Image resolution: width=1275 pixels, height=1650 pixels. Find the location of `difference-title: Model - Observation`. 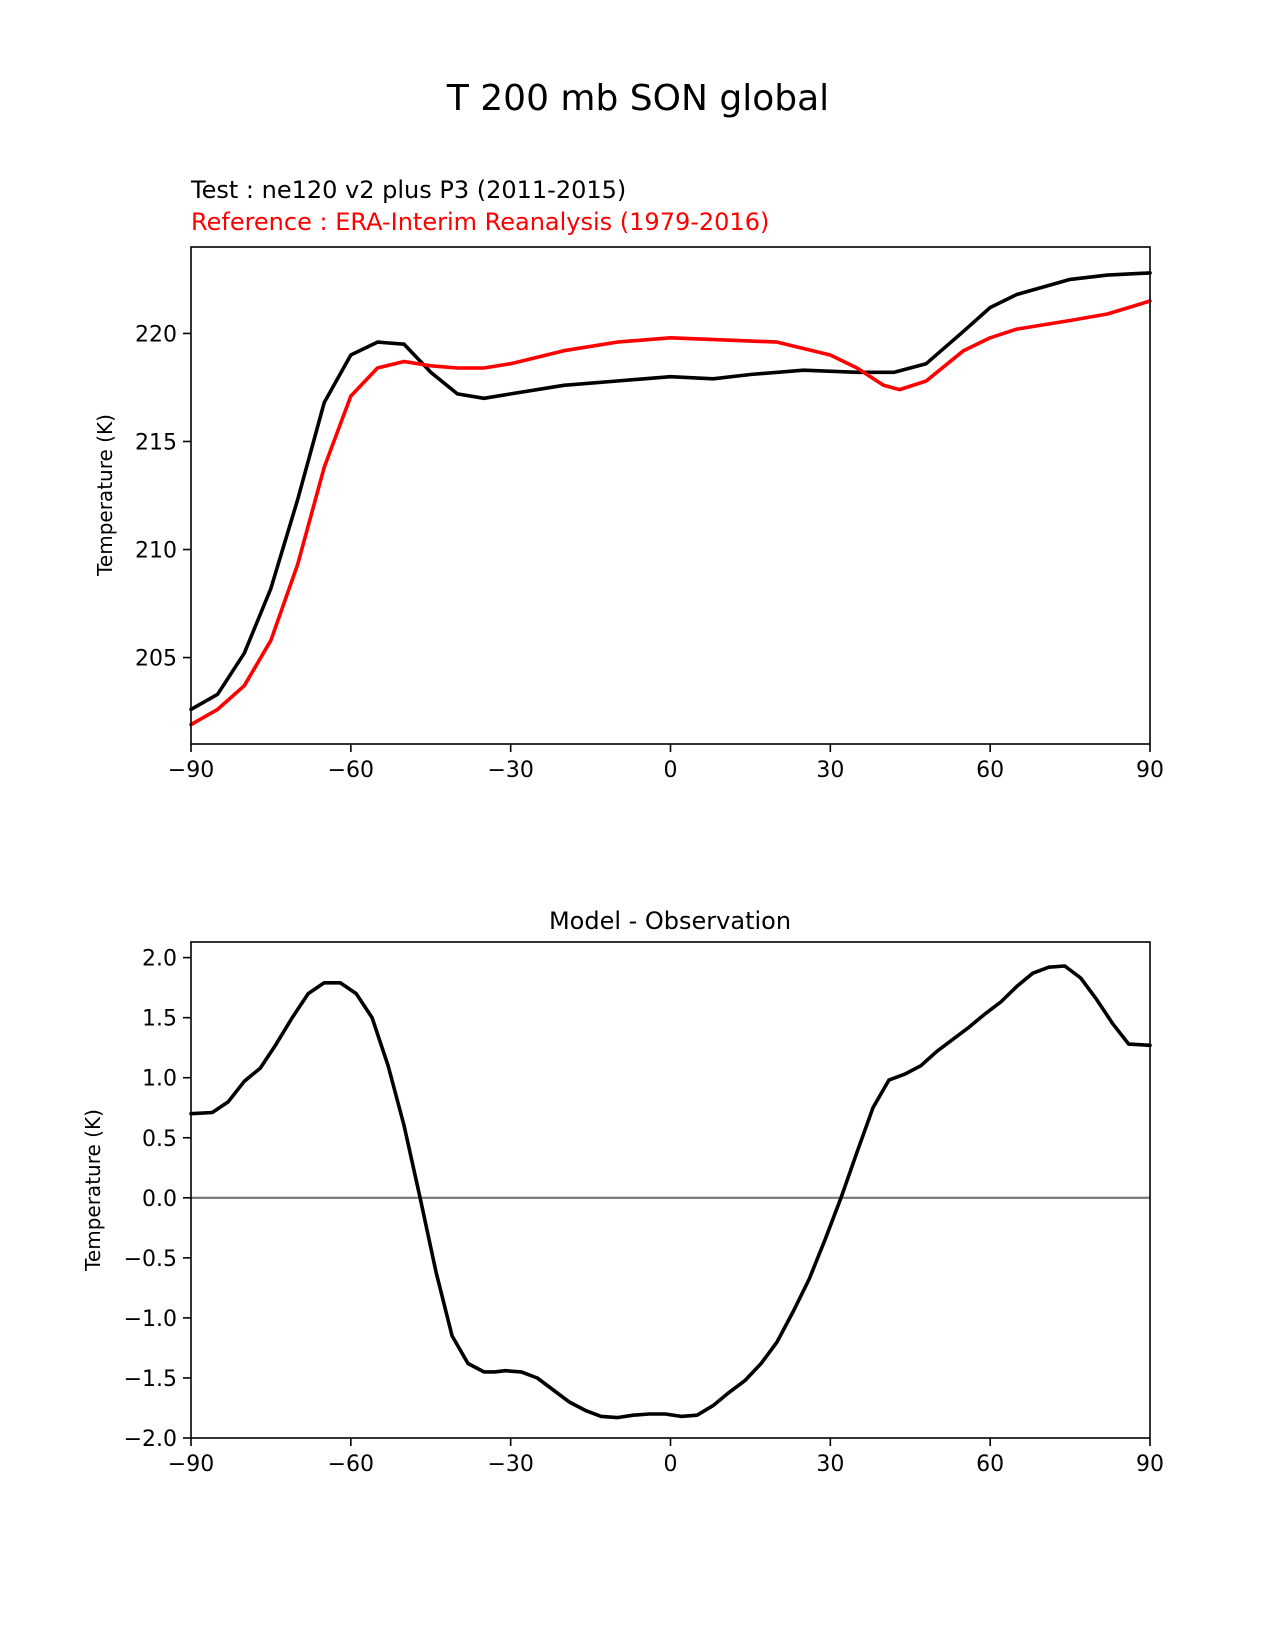

difference-title: Model - Observation is located at coordinates (670, 921).